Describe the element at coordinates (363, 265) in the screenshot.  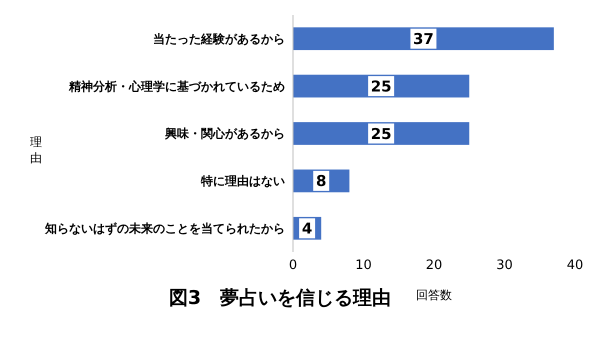
I see `x-tick-label: 10` at that location.